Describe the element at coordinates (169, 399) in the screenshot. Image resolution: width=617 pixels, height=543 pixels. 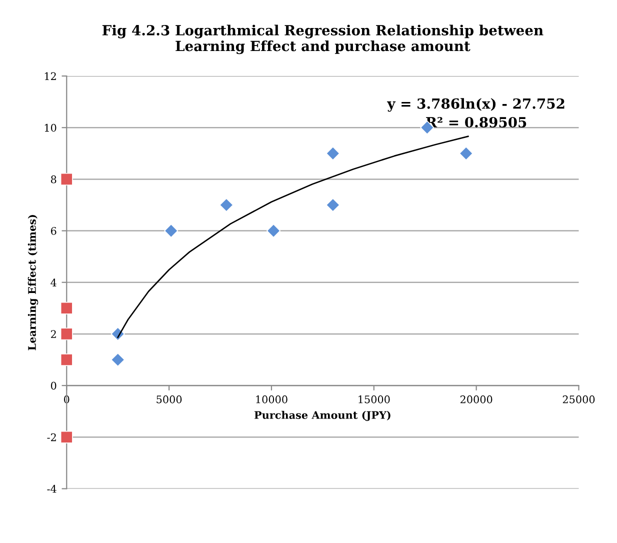
I see `x-tick-label: 5000` at that location.